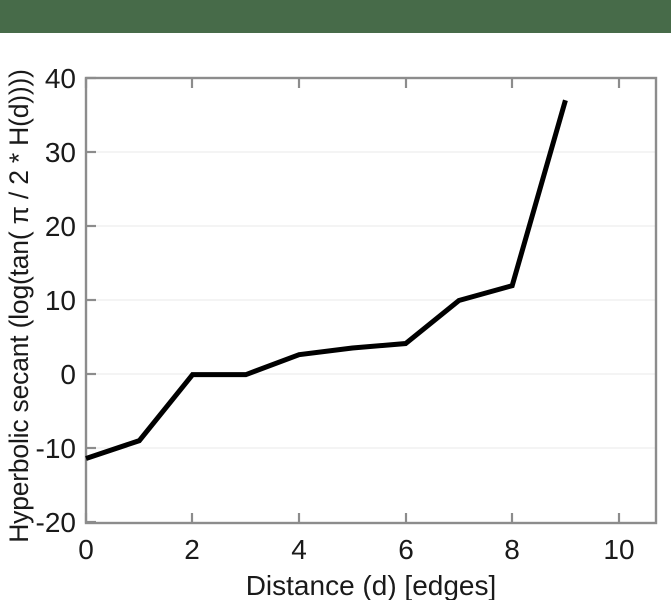 The width and height of the screenshot is (671, 606). I want to click on yticklabel-40: 40, so click(60, 78).